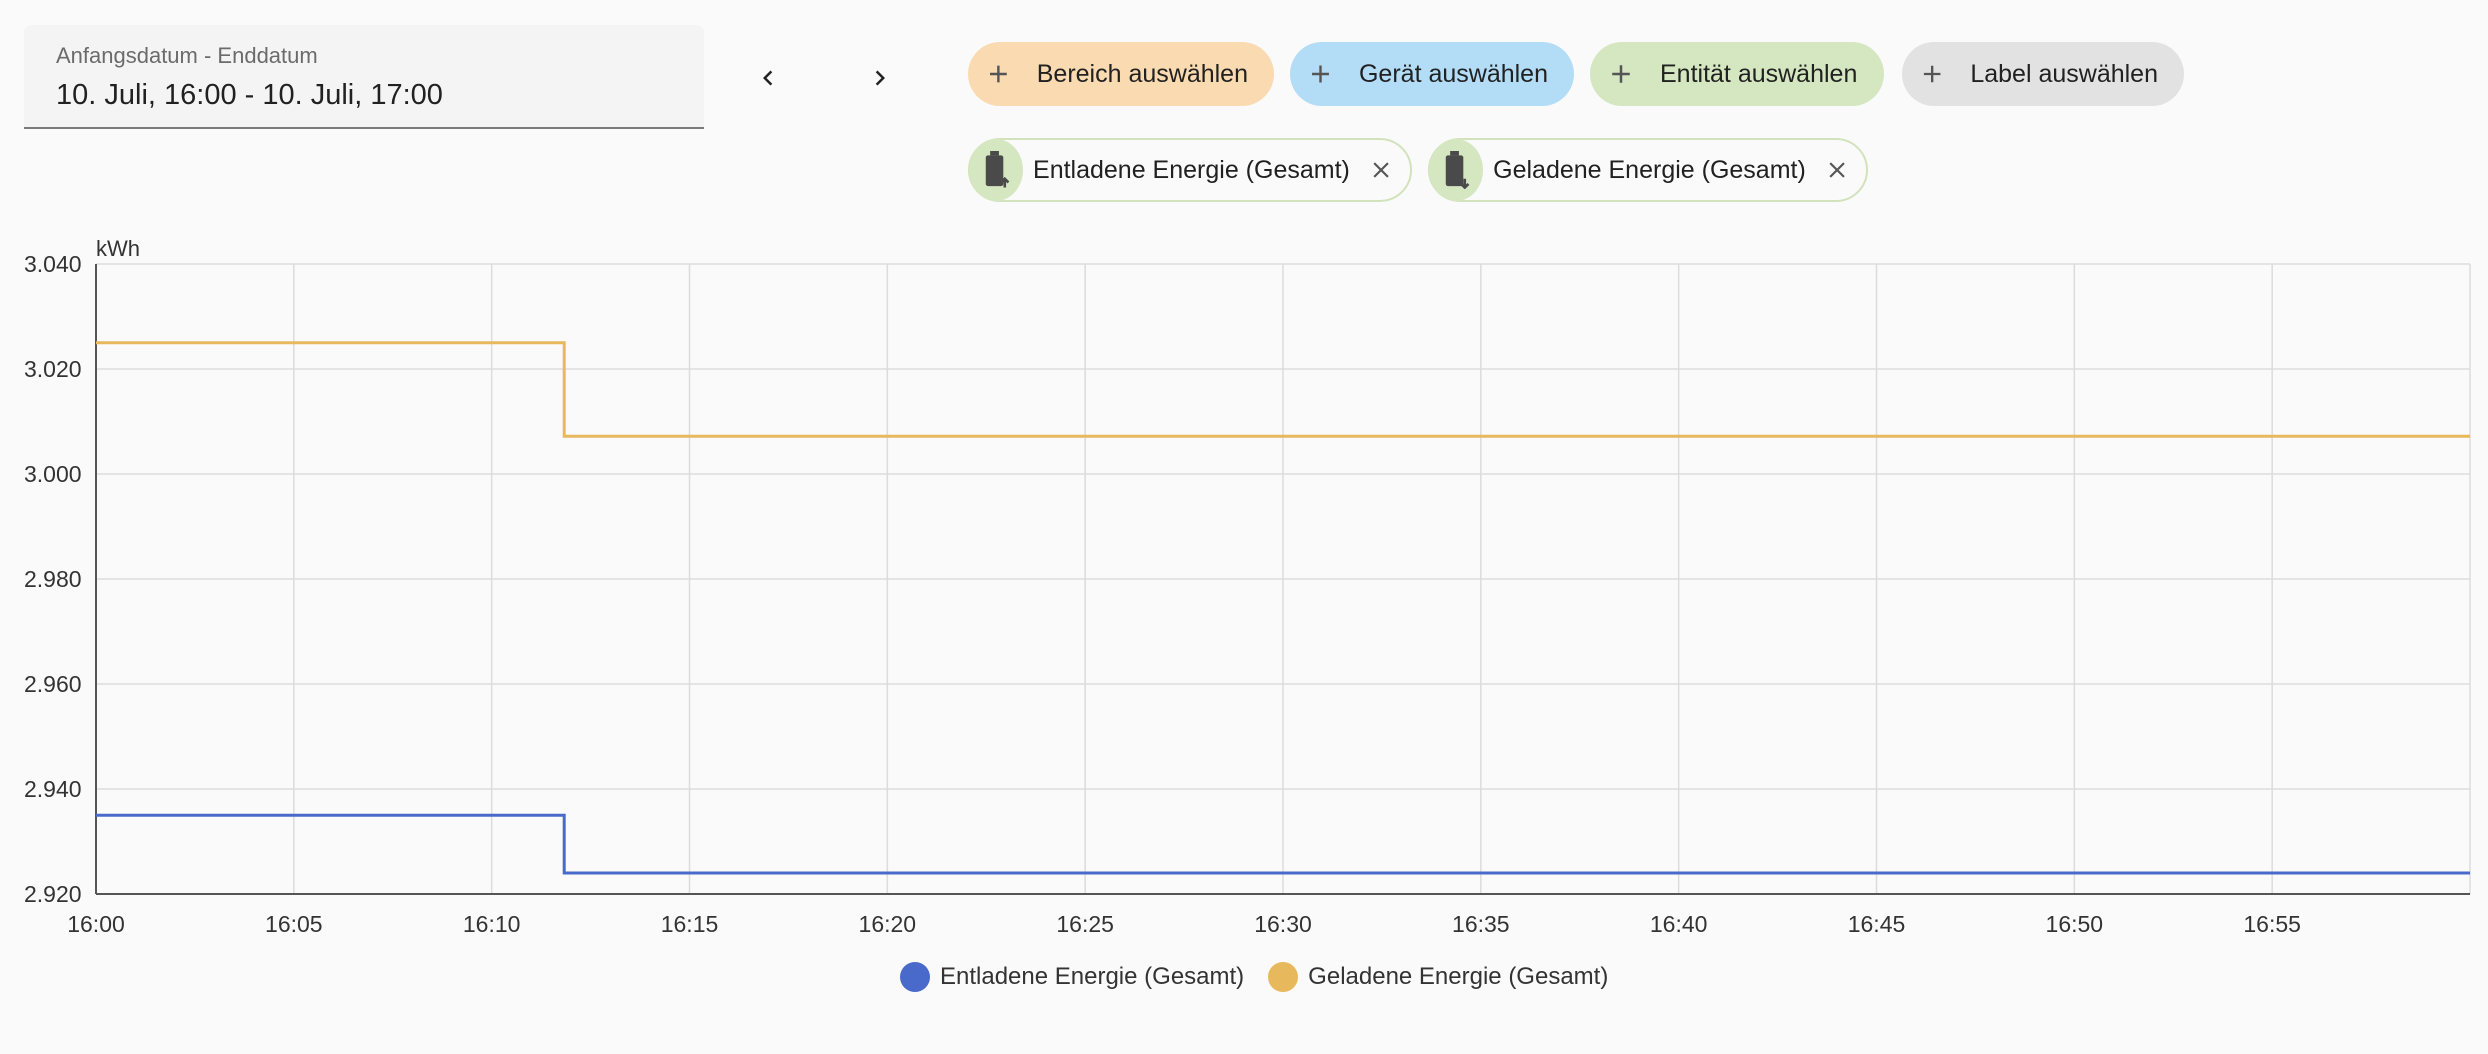  I want to click on entity-chip-label: Entladene Energie (Gesamt), so click(1191, 169).